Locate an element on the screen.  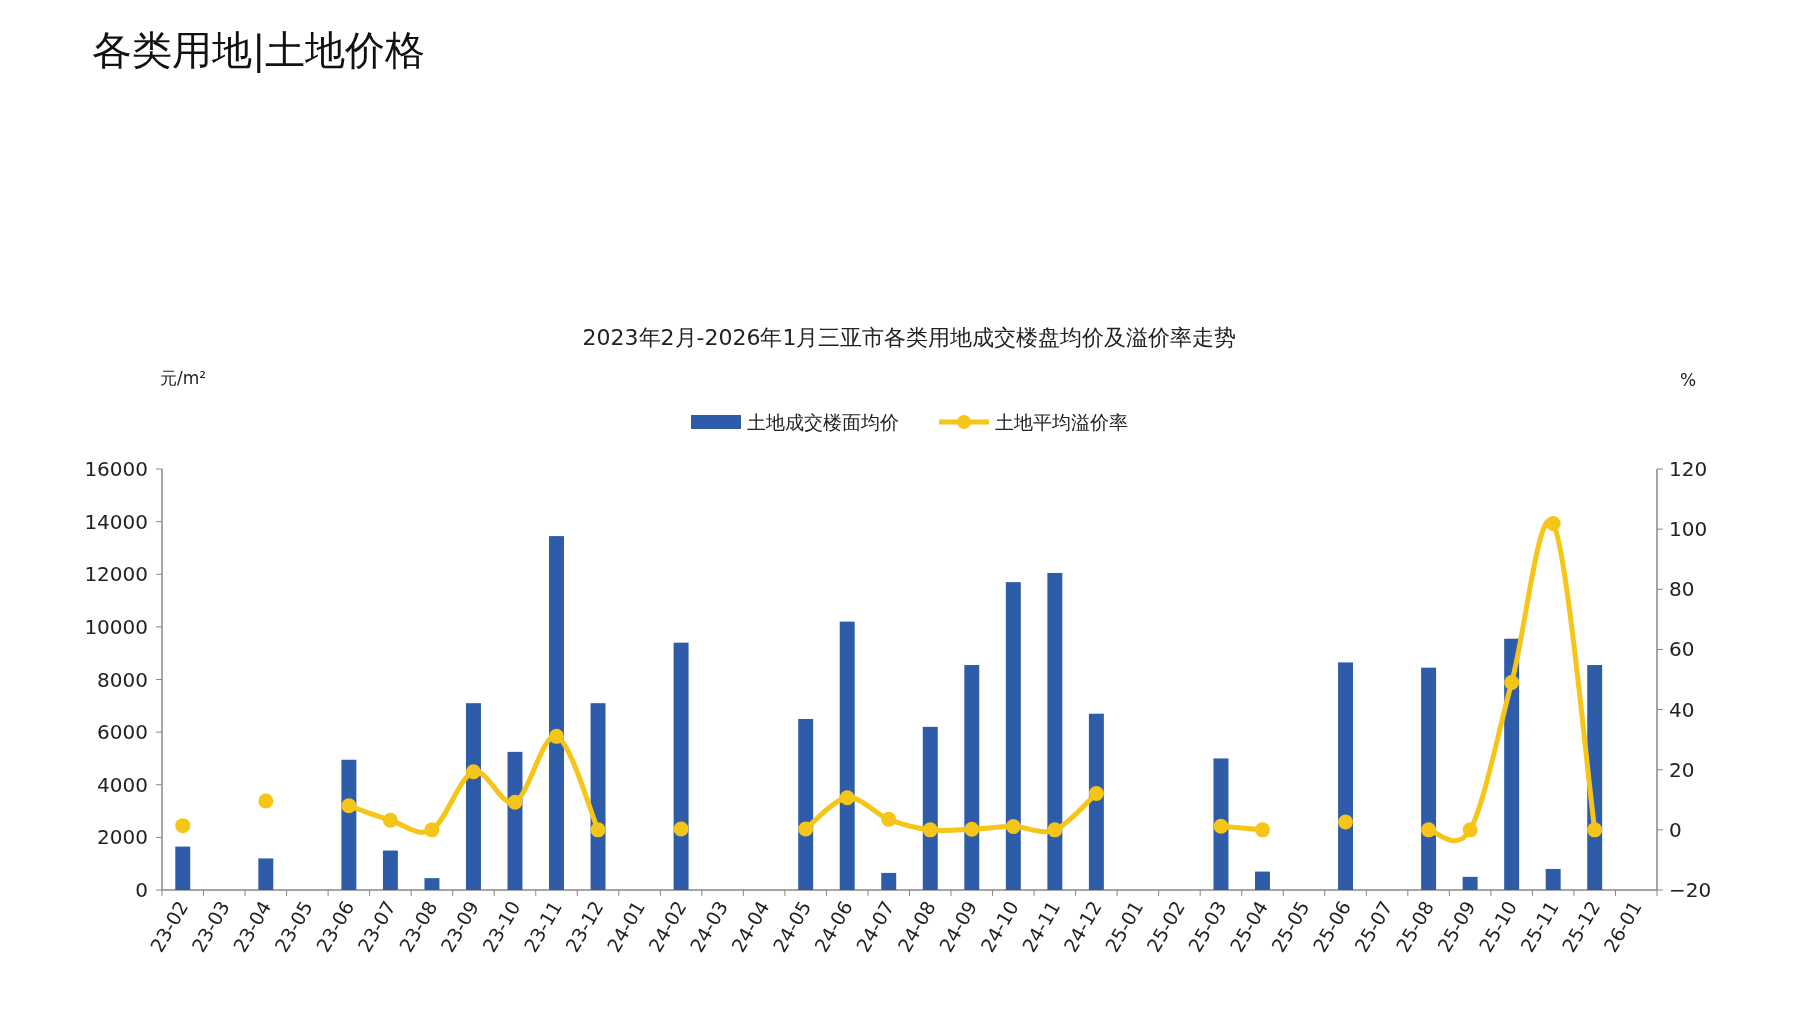
y-axis-title: 元/m² is located at coordinates (183, 378).